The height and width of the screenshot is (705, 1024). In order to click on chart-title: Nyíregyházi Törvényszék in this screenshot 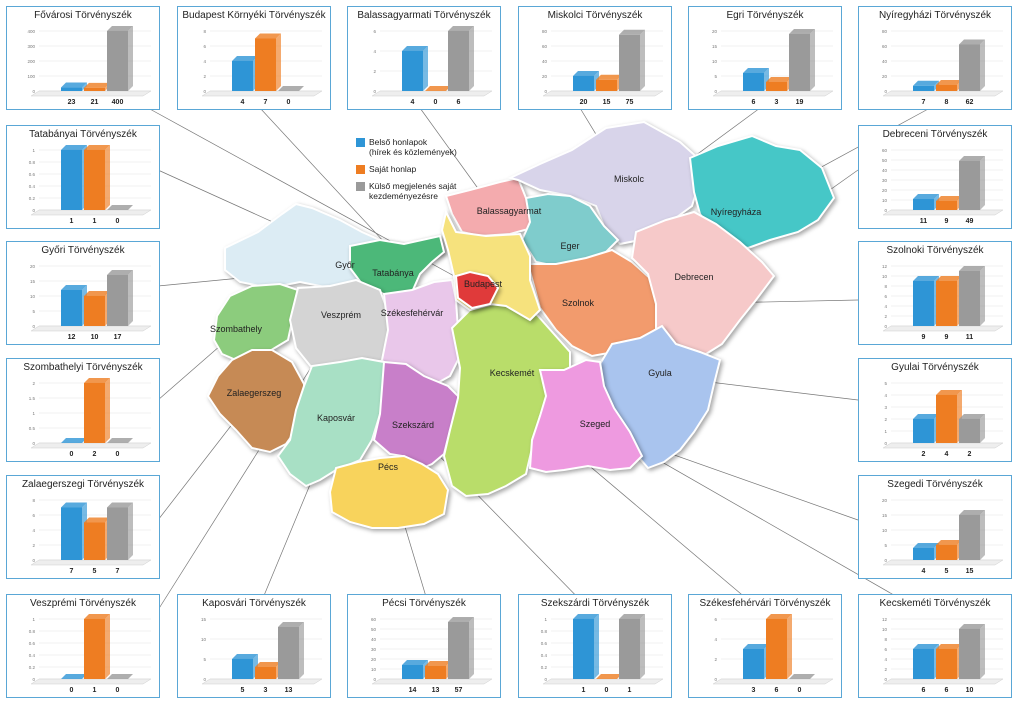, I will do `click(935, 15)`.